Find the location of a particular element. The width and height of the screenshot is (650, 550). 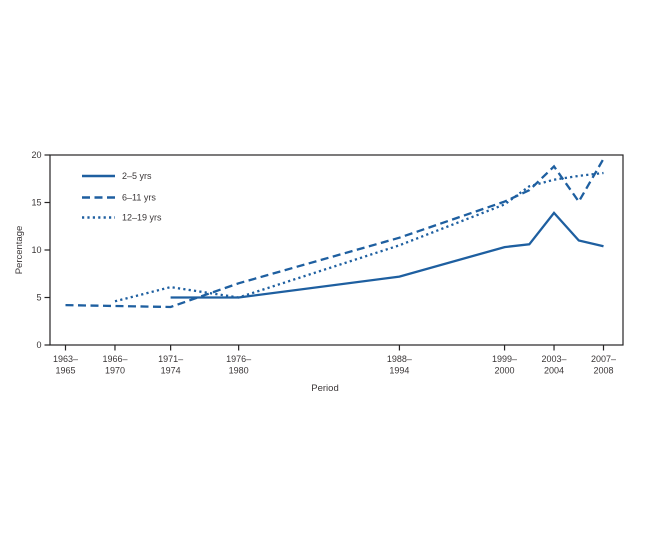

legend-label: 2–5 yrs is located at coordinates (137, 176).